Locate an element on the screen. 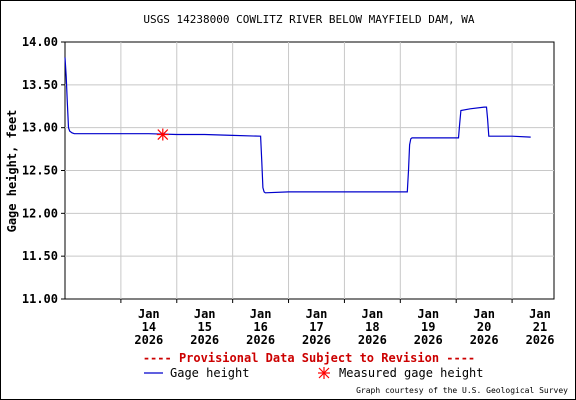 Image resolution: width=576 pixels, height=400 pixels. svg-text: 20 is located at coordinates (484, 327).